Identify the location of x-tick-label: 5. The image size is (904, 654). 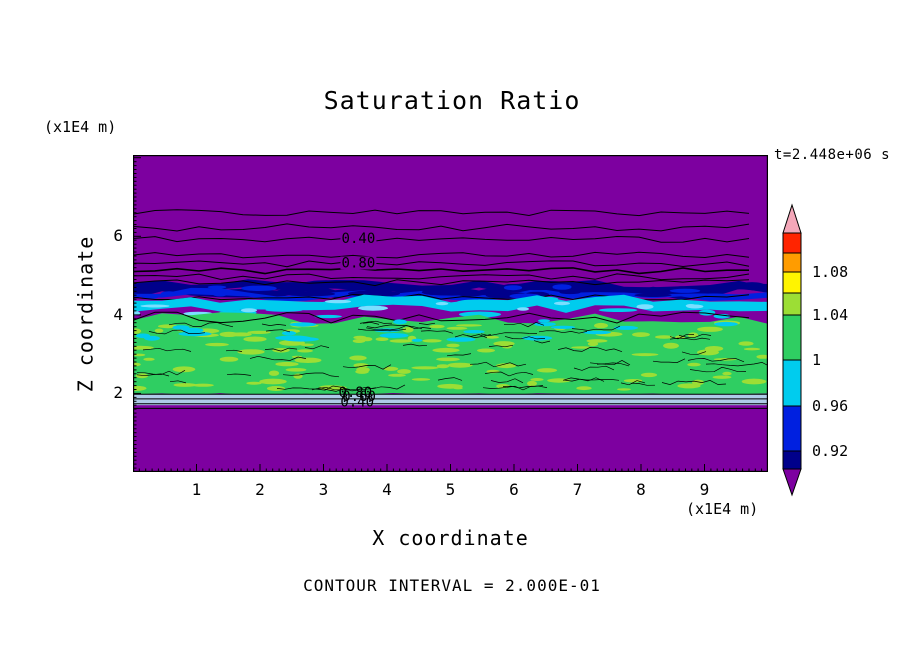
(450, 489).